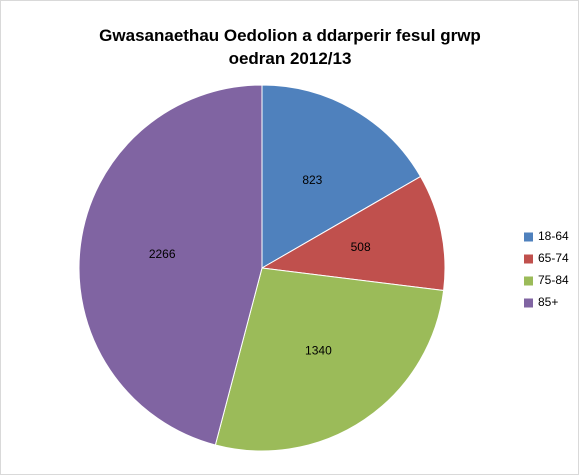 Image resolution: width=580 pixels, height=476 pixels. I want to click on data-label: 823, so click(312, 180).